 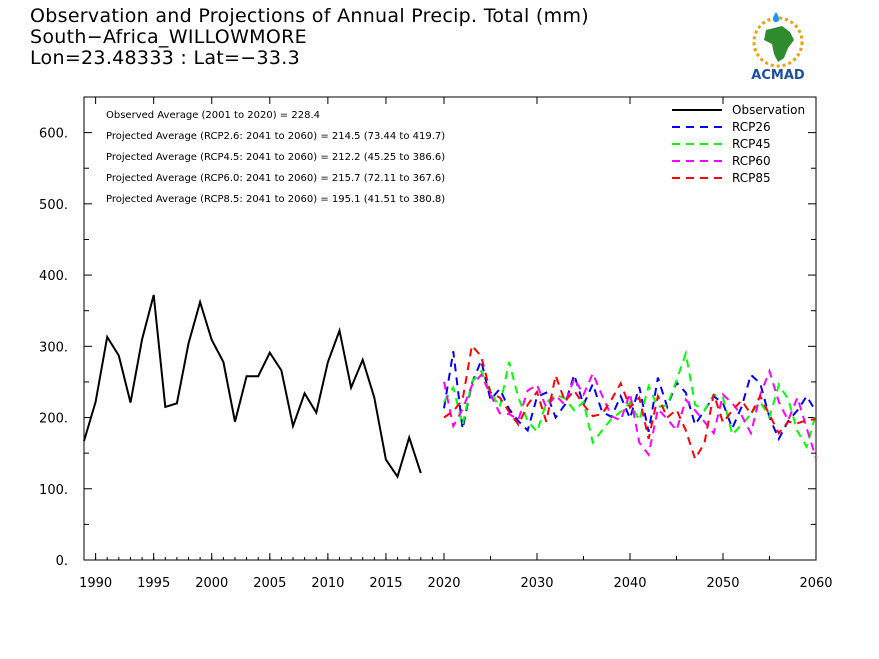 I want to click on y-tick-label: 500., so click(x=53, y=205).